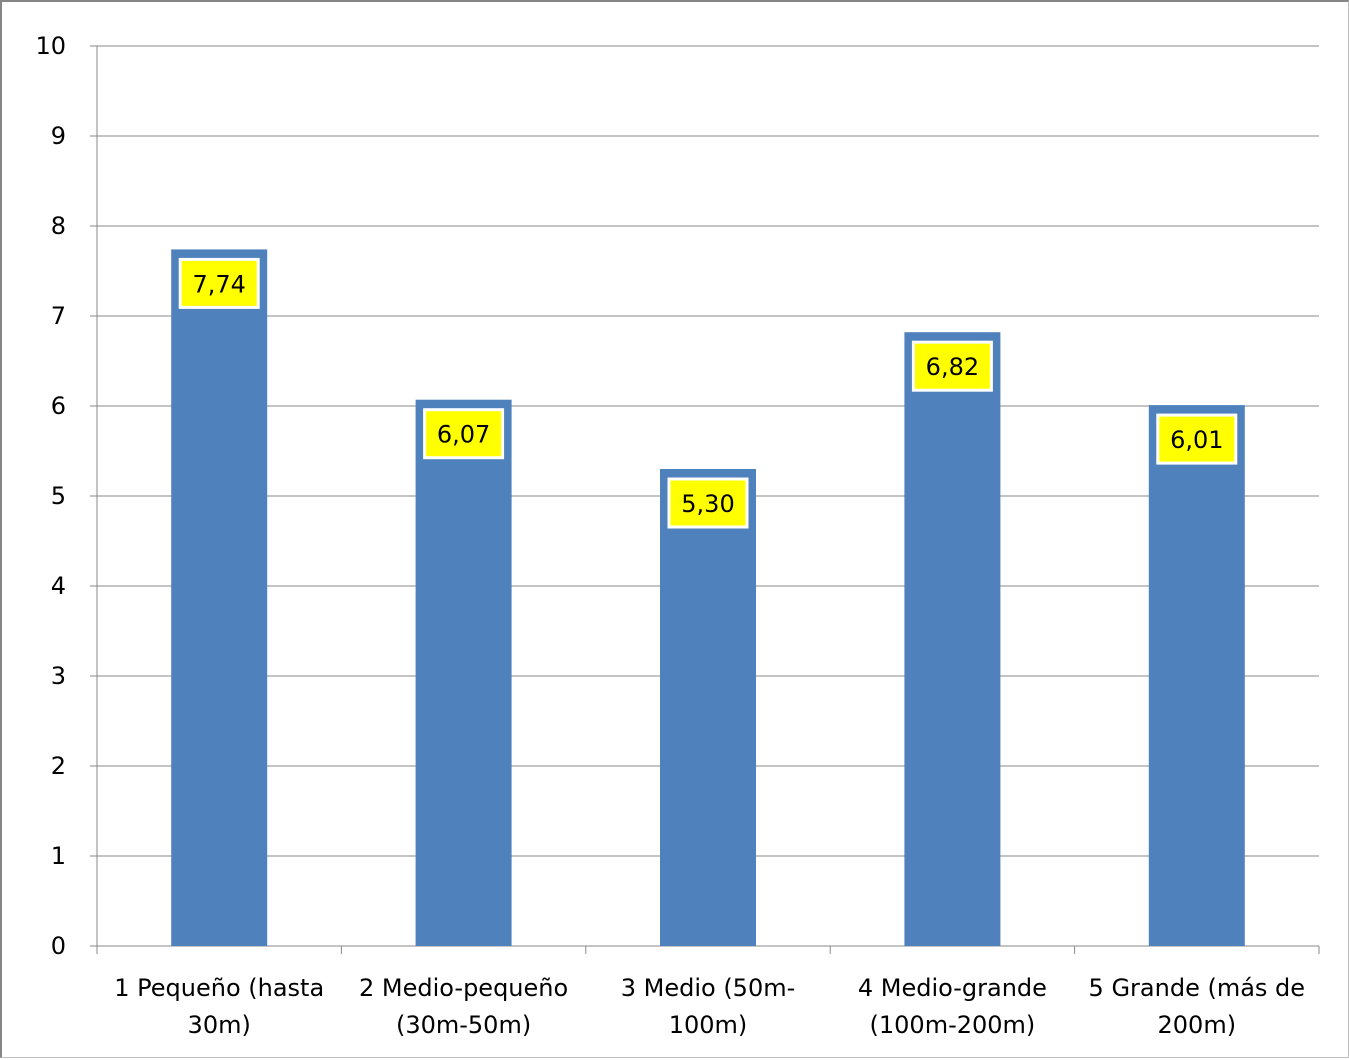 The image size is (1349, 1060). I want to click on x-category-label-line: 100m), so click(708, 1025).